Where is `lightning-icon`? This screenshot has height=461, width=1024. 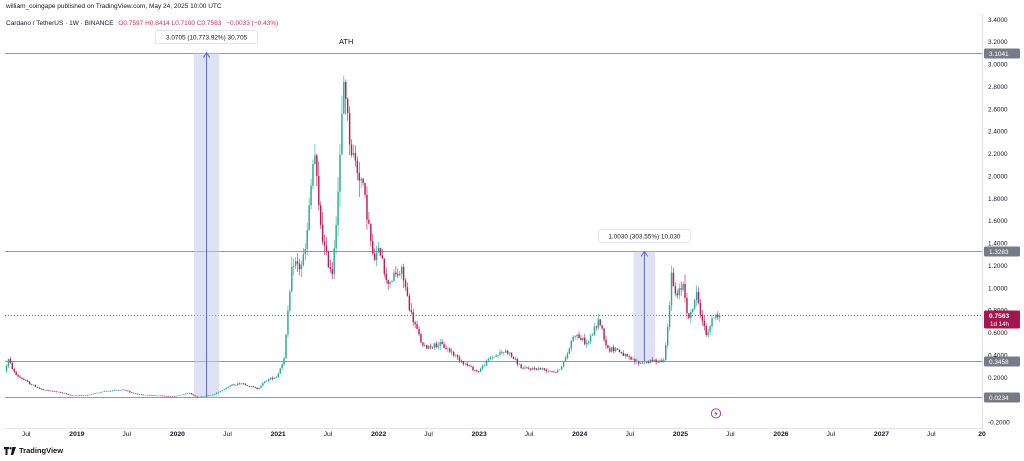 lightning-icon is located at coordinates (716, 413).